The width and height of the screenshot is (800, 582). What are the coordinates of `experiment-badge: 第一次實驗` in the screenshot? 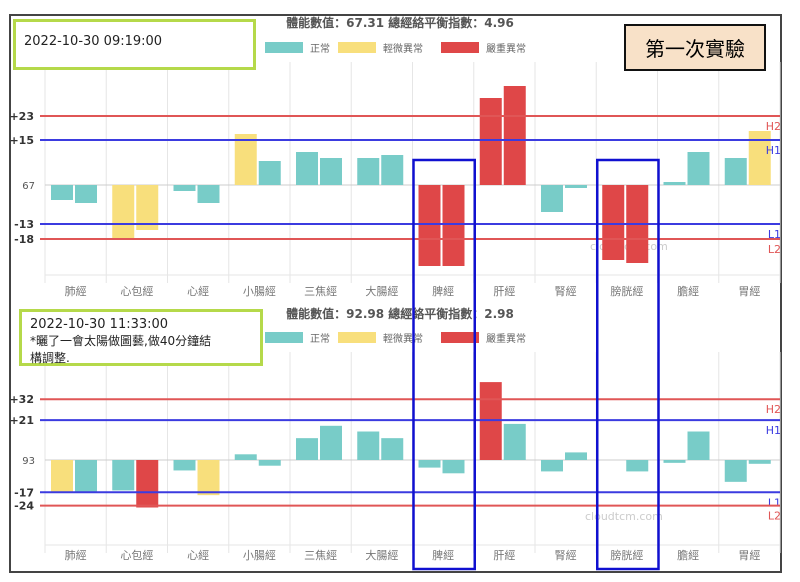 It's located at (695, 47).